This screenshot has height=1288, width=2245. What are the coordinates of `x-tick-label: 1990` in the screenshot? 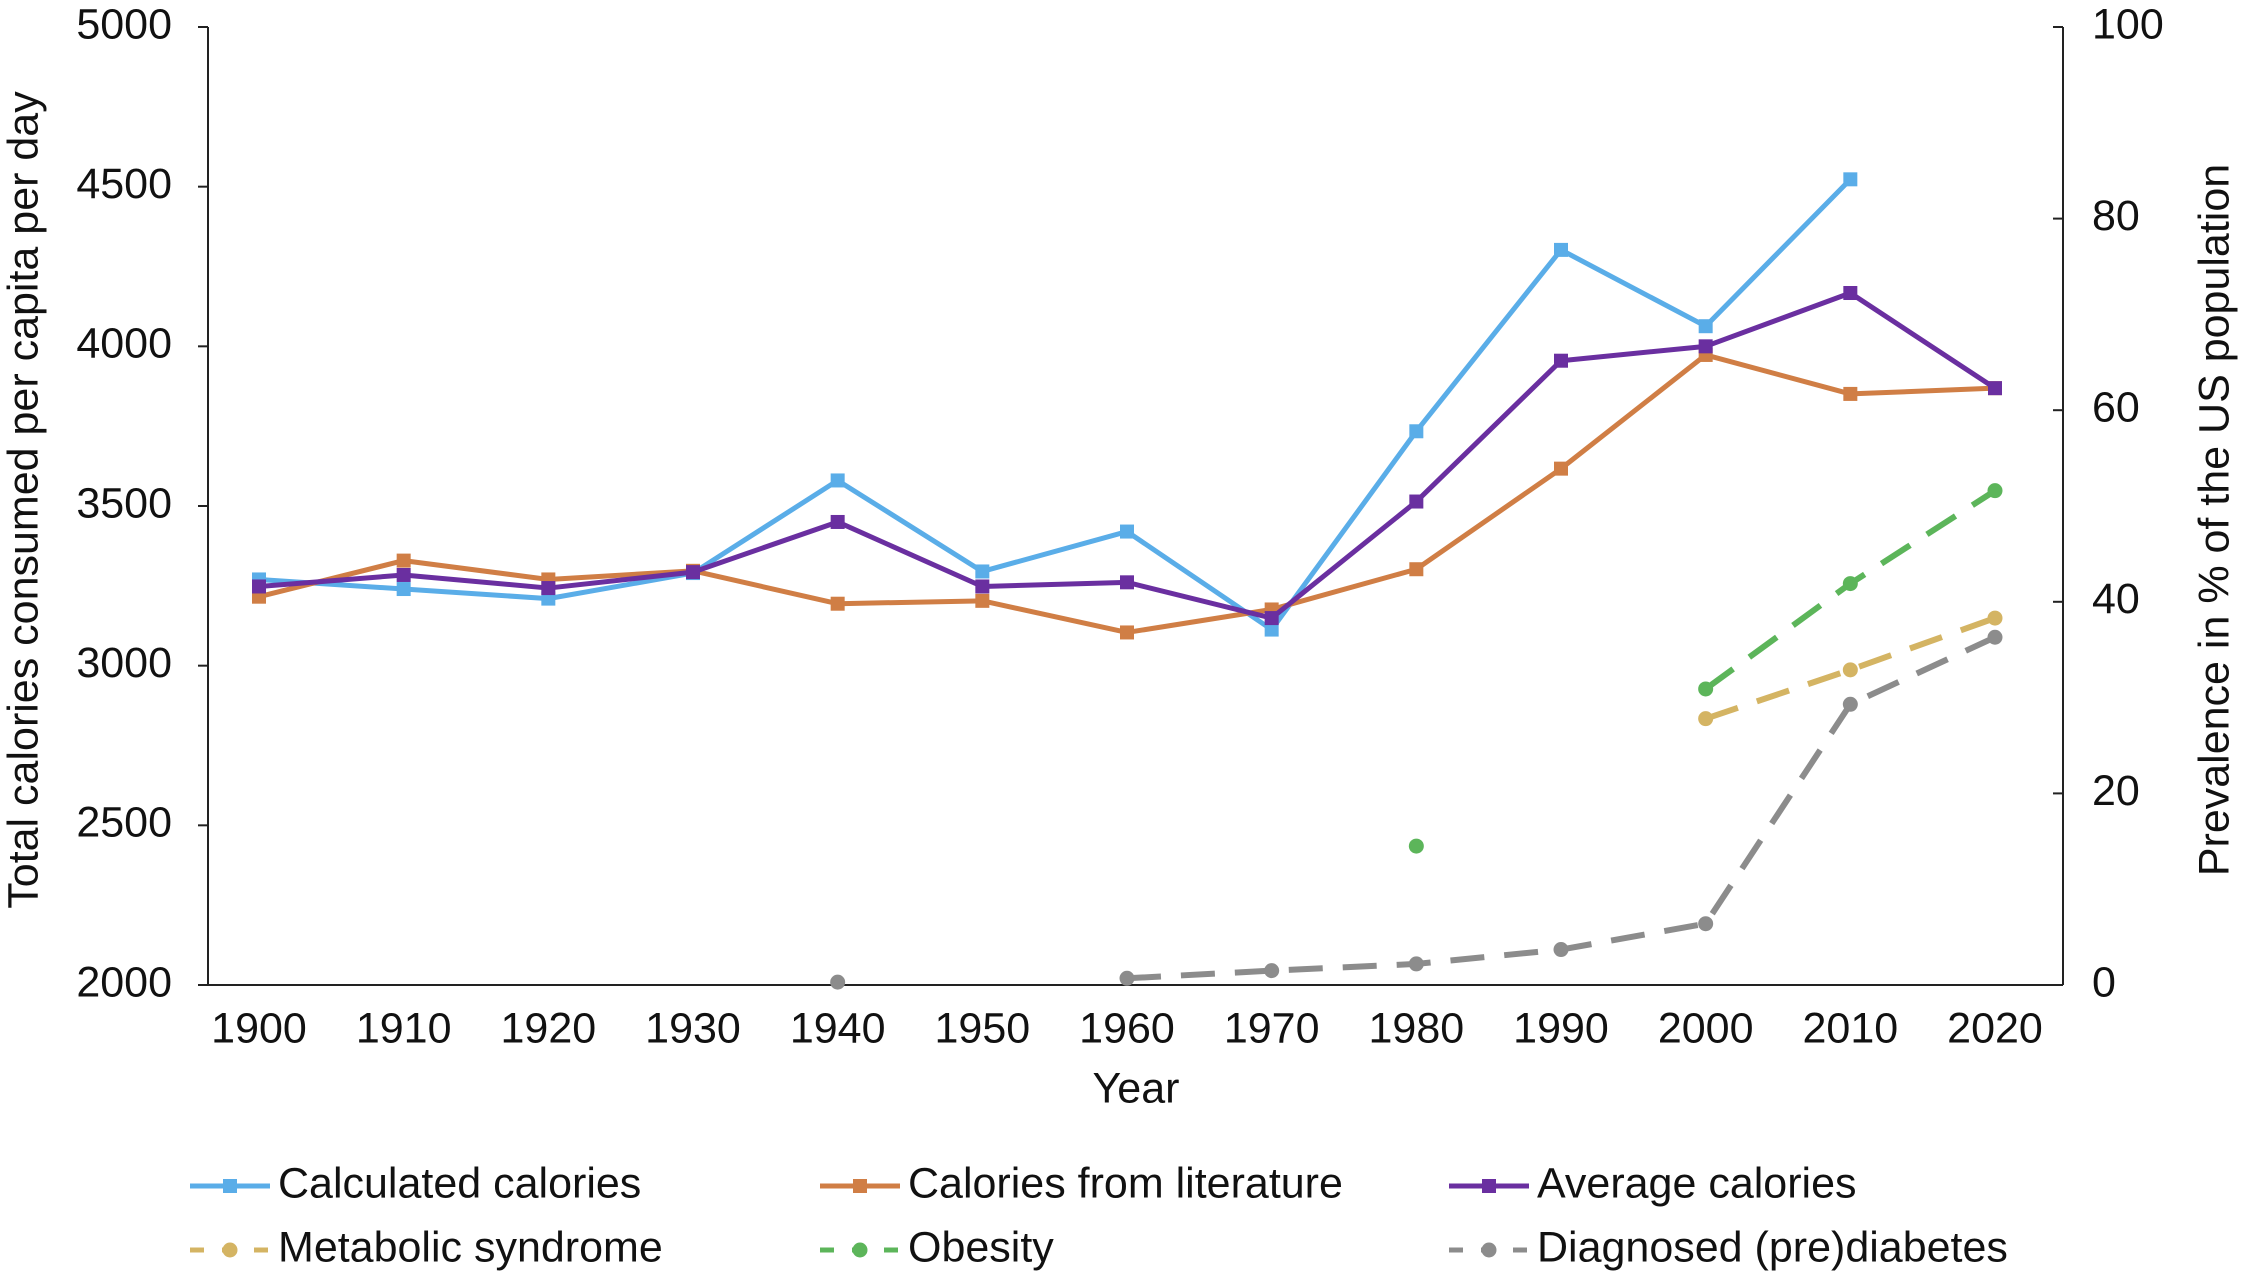 It's located at (1561, 1028).